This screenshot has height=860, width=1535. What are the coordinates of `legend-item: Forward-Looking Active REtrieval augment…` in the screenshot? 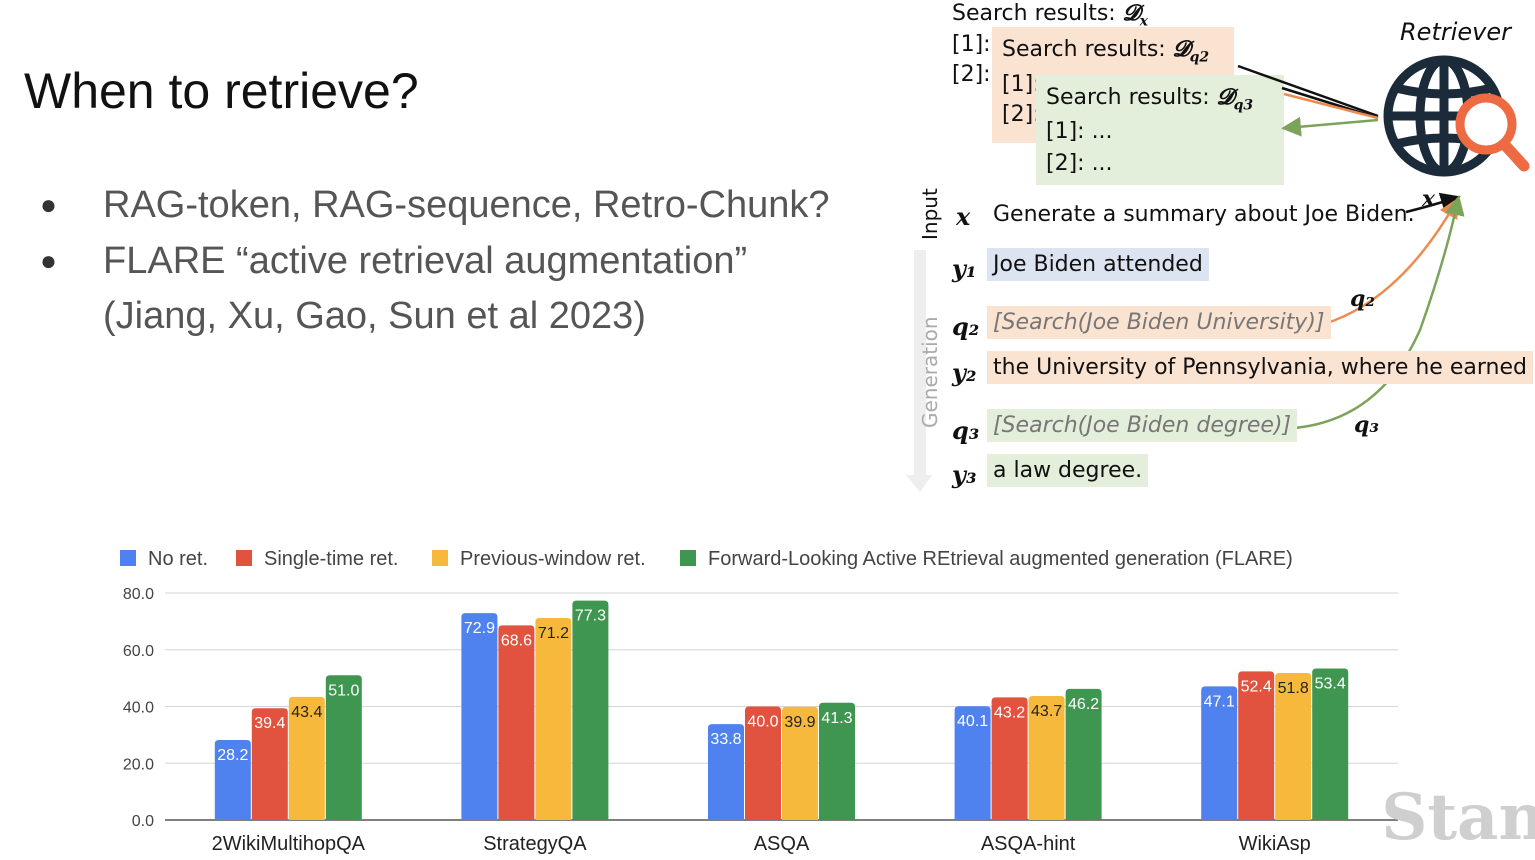 It's located at (986, 559).